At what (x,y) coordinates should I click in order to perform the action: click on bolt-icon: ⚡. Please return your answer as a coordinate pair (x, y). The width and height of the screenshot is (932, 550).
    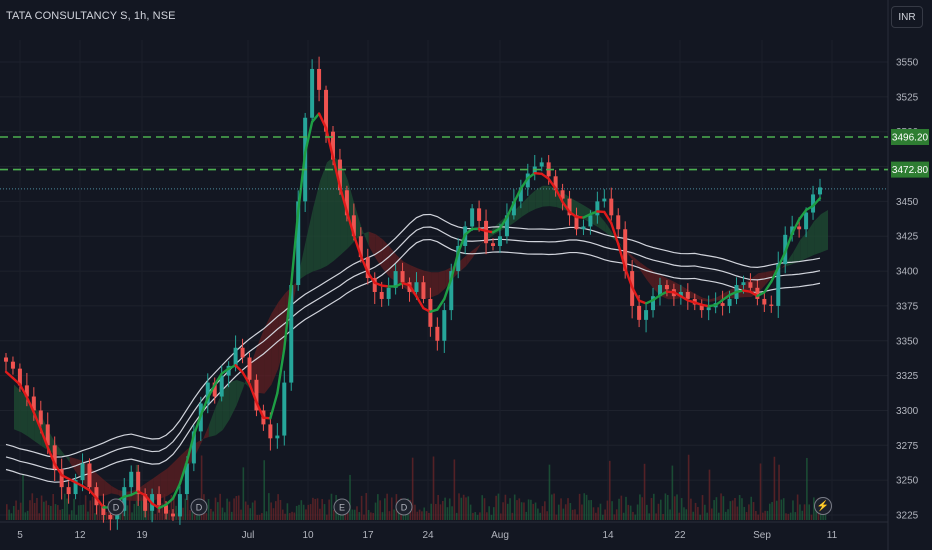
    Looking at the image, I should click on (823, 506).